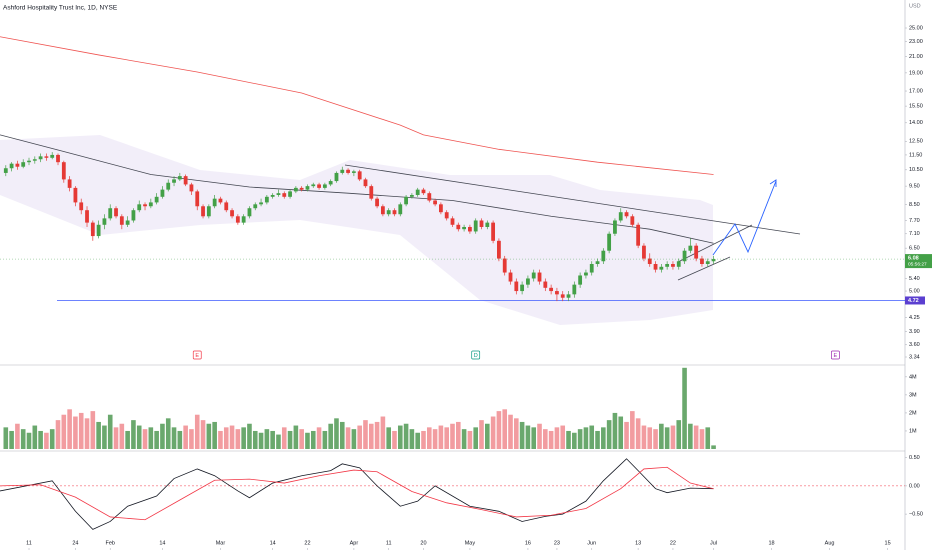 Image resolution: width=932 pixels, height=550 pixels. I want to click on event-label: D, so click(476, 356).